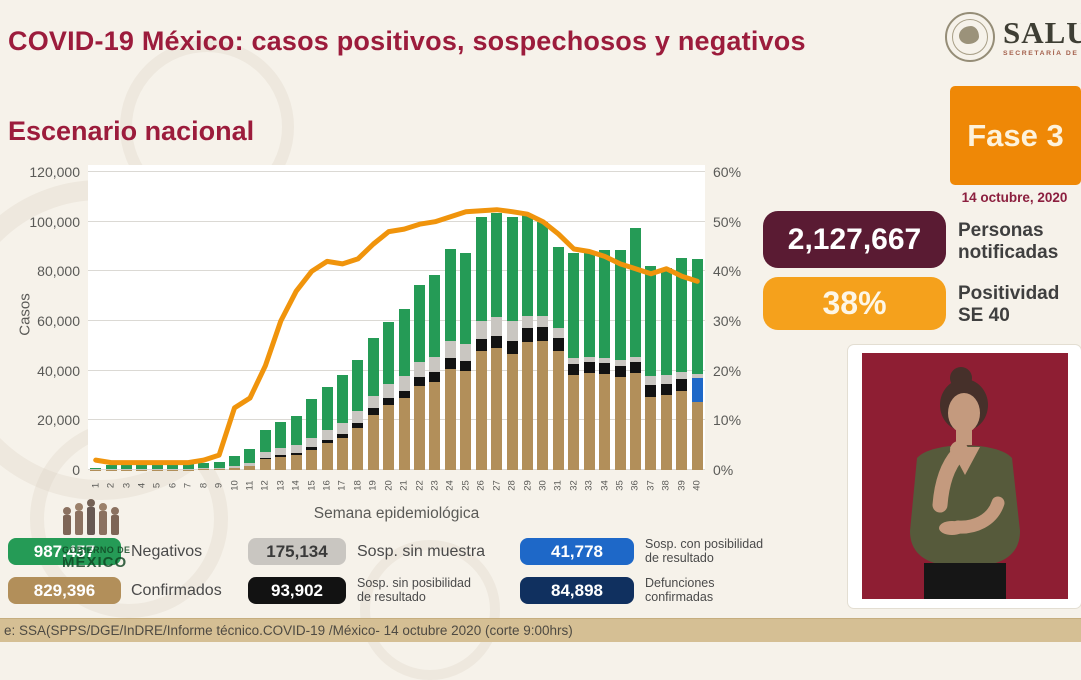 The height and width of the screenshot is (680, 1081). Describe the element at coordinates (604, 487) in the screenshot. I see `x-tick: 34` at that location.